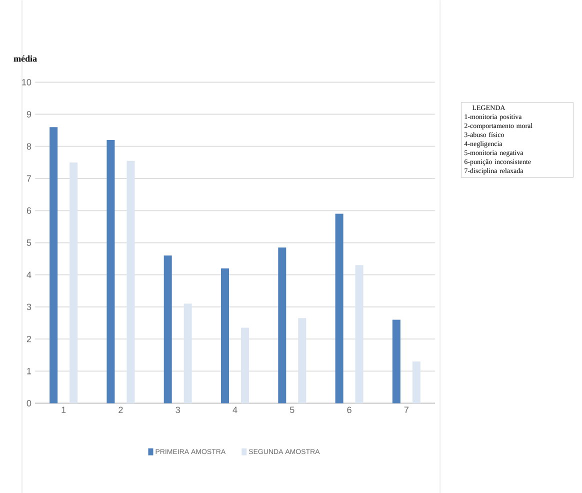 Image resolution: width=582 pixels, height=493 pixels. What do you see at coordinates (349, 409) in the screenshot?
I see `x-tick-label: 6` at bounding box center [349, 409].